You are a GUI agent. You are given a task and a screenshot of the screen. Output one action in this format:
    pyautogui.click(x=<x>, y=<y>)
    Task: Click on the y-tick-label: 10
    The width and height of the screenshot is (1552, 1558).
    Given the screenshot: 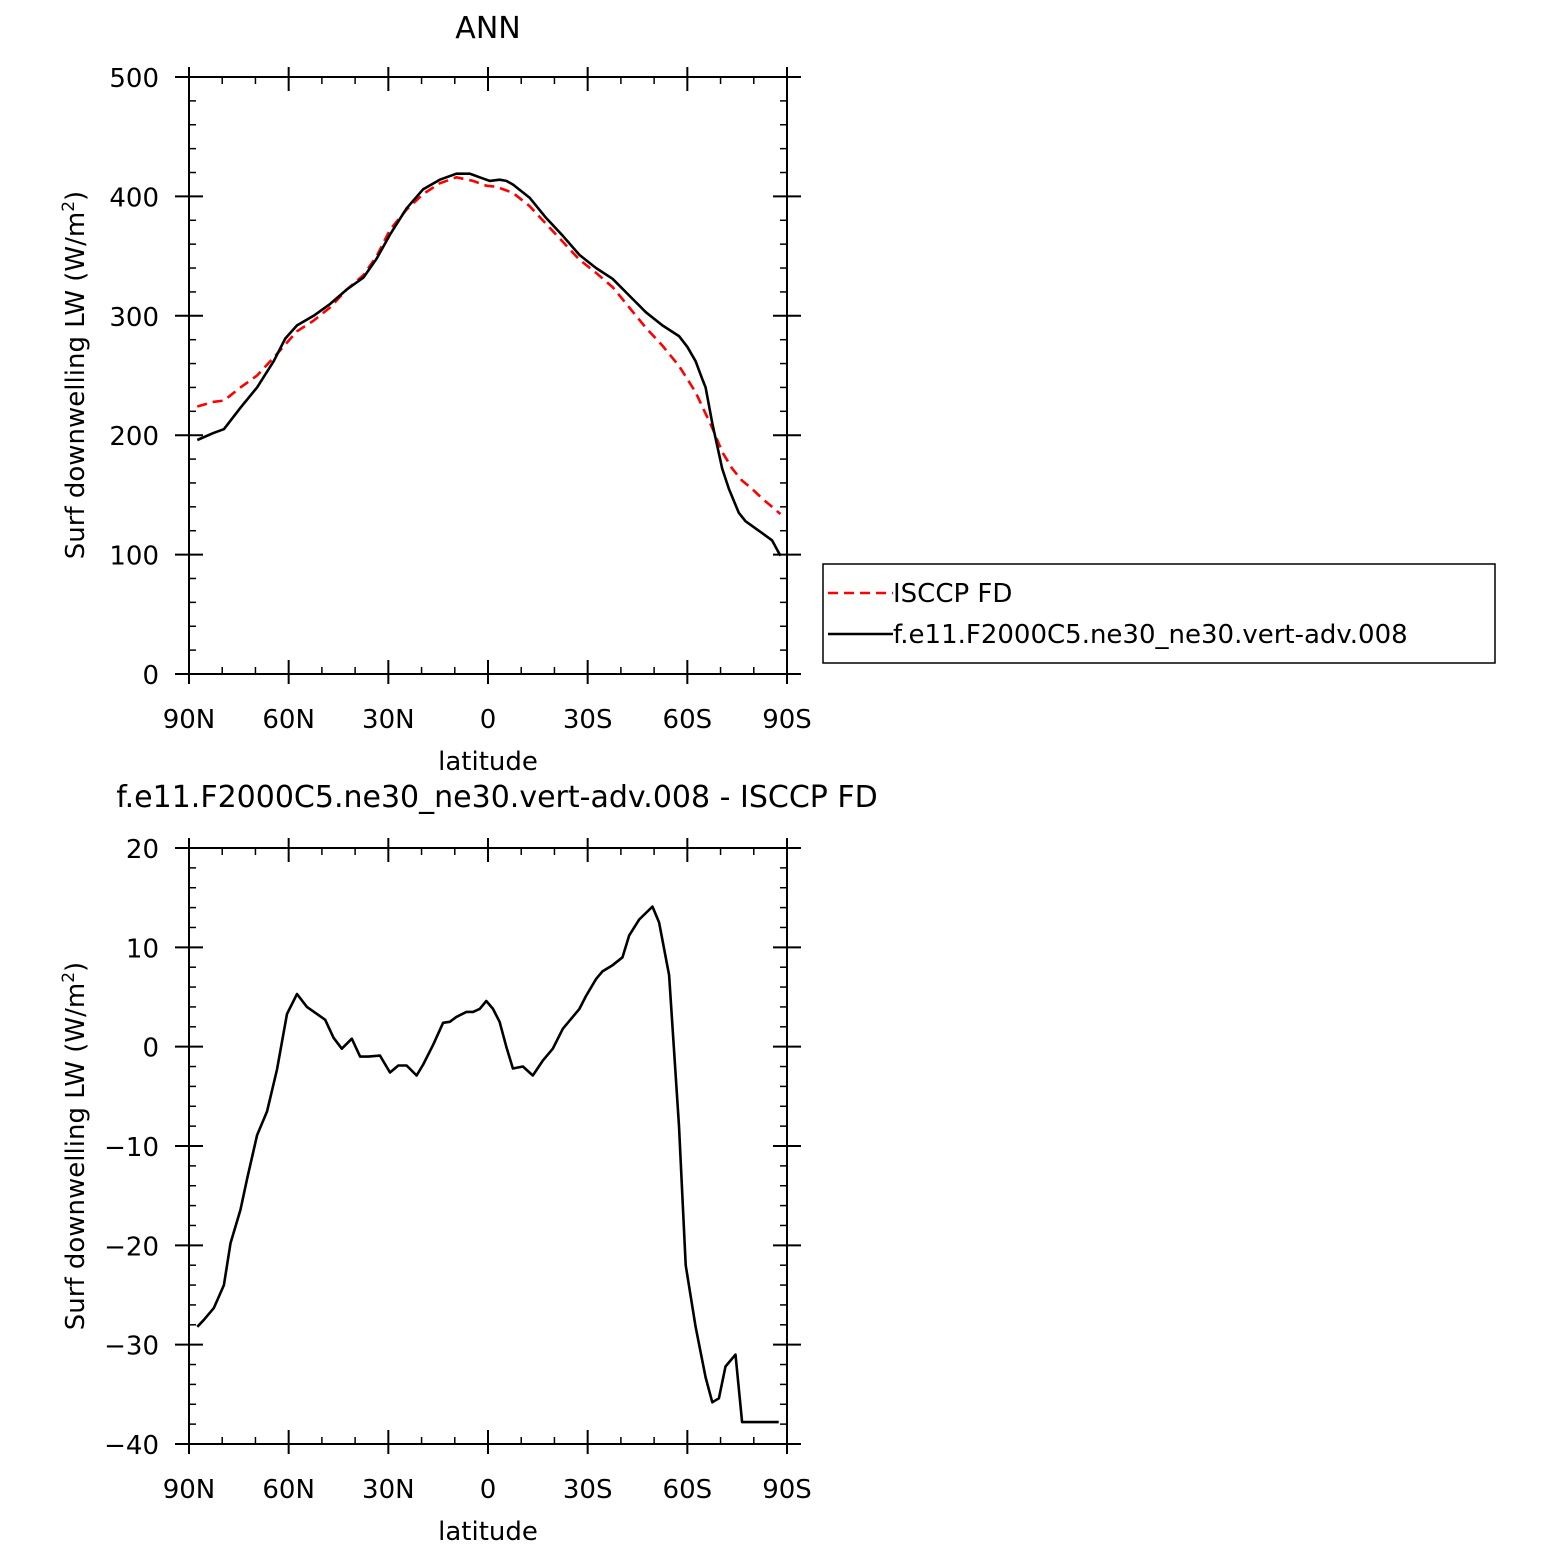 What is the action you would take?
    pyautogui.click(x=142, y=949)
    